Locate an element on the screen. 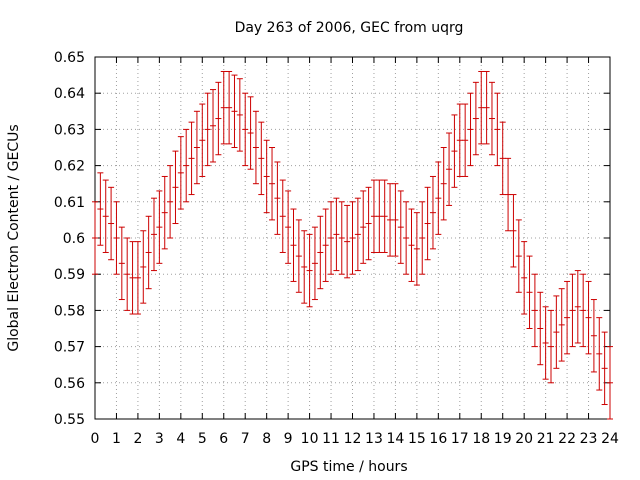 The width and height of the screenshot is (640, 480). x-tick-label: 8 is located at coordinates (266, 439).